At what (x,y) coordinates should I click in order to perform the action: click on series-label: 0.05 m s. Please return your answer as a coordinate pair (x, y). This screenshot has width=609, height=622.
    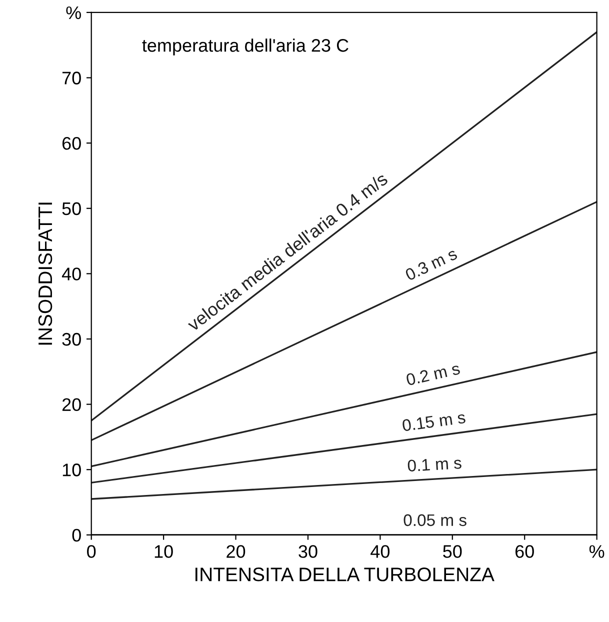
    Looking at the image, I should click on (435, 520).